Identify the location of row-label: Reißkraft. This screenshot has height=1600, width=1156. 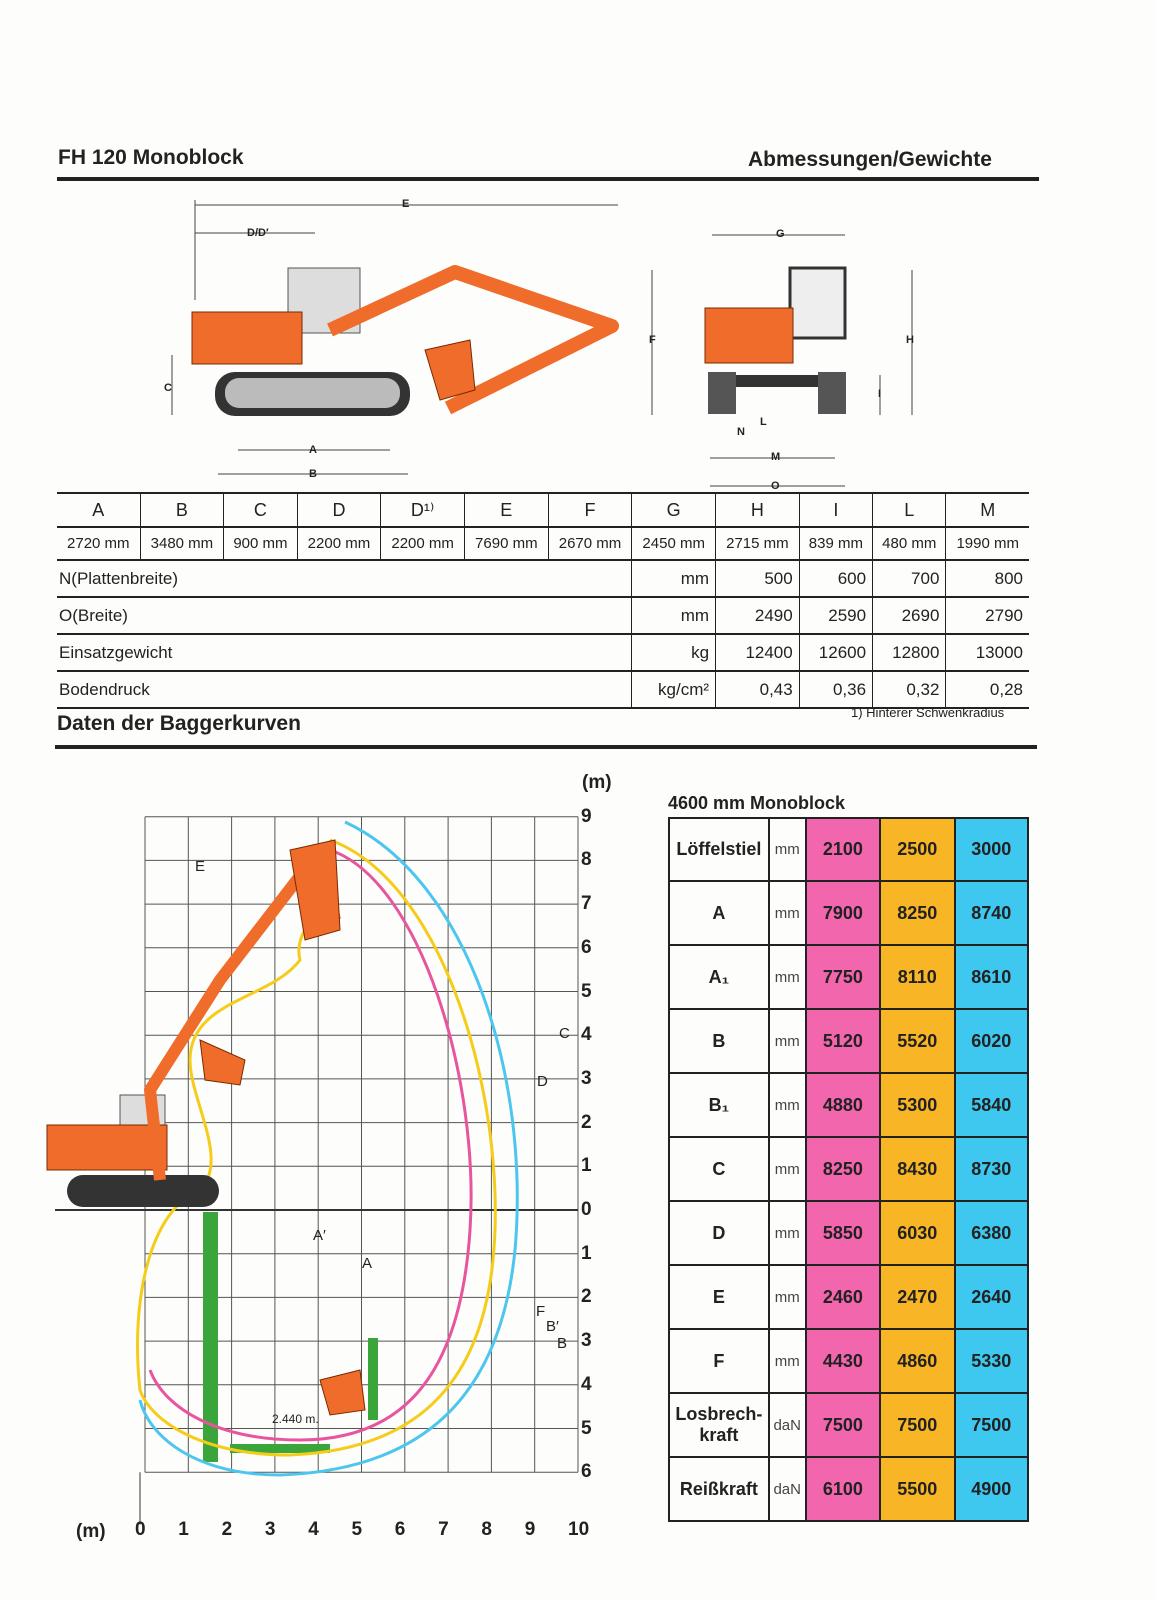
(719, 1489).